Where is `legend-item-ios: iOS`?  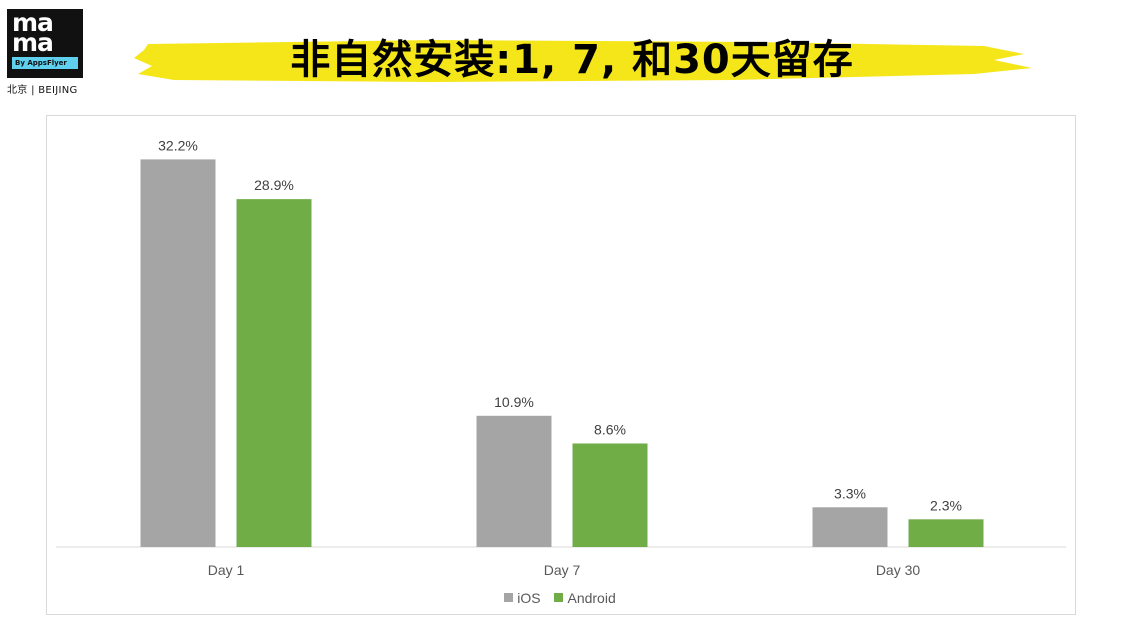
legend-item-ios: iOS is located at coordinates (522, 597).